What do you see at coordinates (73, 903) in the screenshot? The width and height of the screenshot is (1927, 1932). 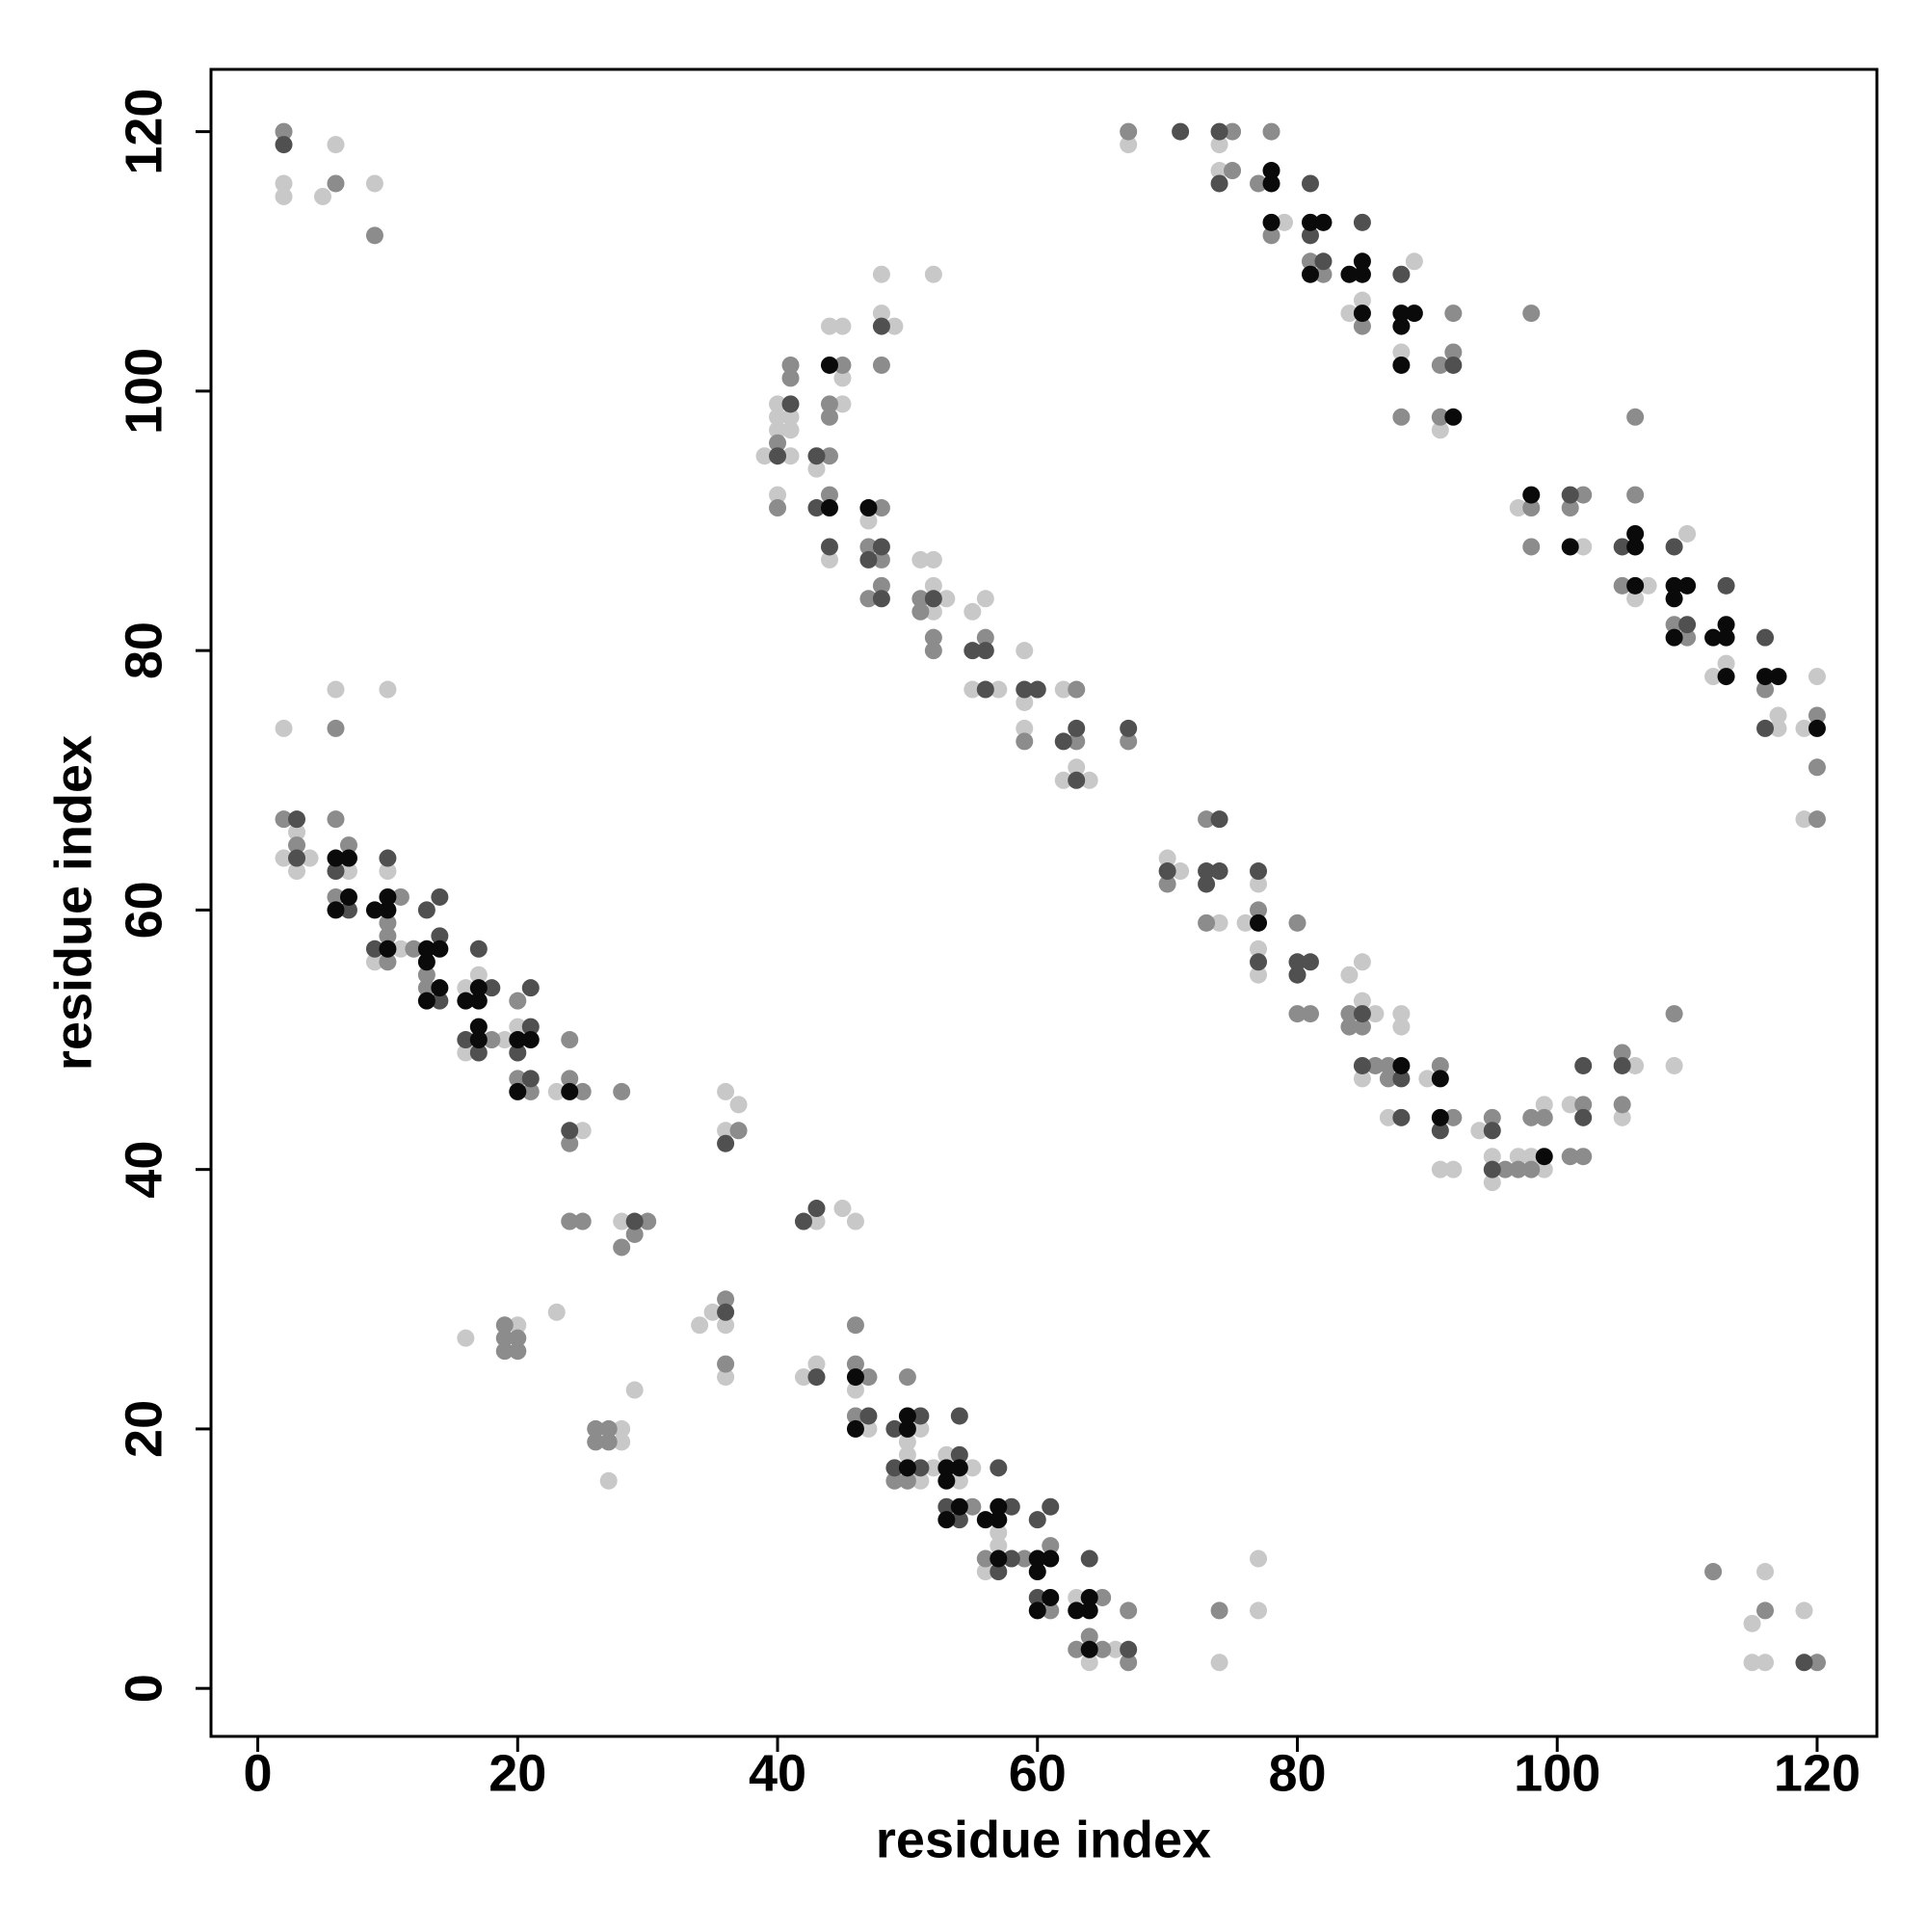 I see `y-axis-title: residue index` at bounding box center [73, 903].